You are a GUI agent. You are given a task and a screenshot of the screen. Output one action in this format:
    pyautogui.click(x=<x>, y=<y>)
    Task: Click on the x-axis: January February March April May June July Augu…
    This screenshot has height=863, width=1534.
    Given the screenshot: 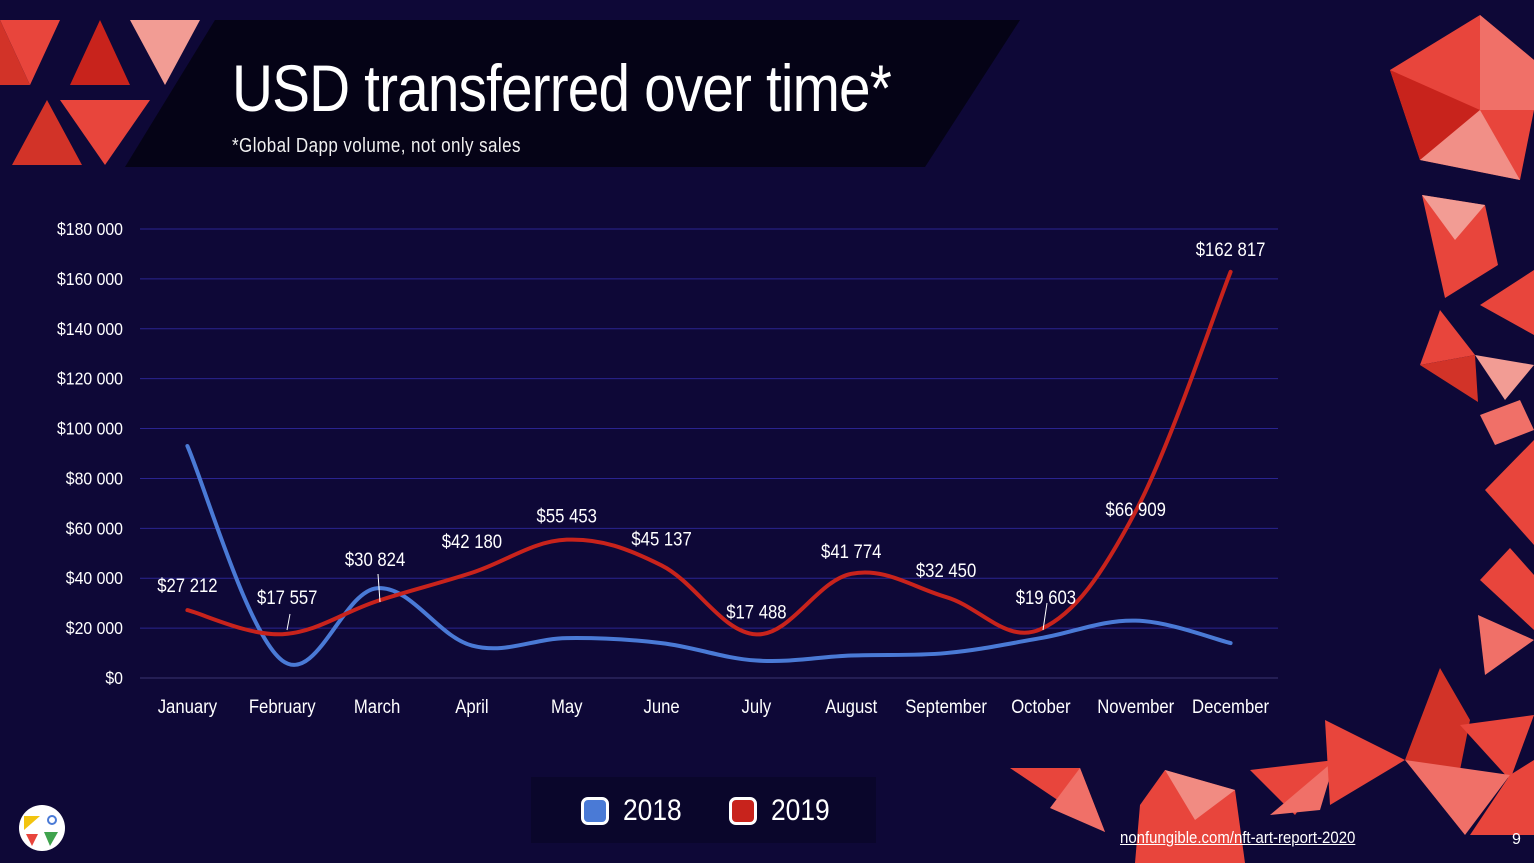 What is the action you would take?
    pyautogui.click(x=713, y=706)
    